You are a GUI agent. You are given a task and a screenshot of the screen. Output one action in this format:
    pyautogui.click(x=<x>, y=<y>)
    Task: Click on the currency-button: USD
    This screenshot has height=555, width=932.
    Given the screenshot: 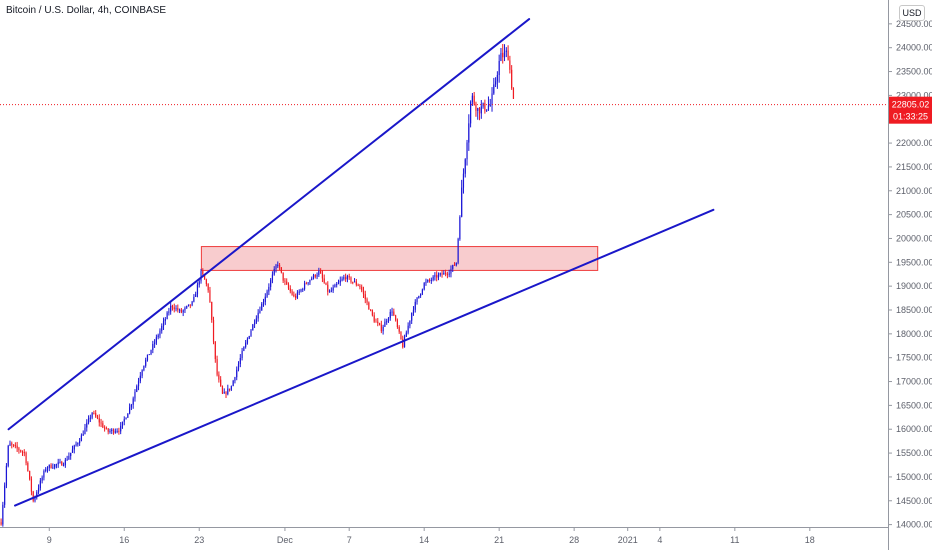 What is the action you would take?
    pyautogui.click(x=912, y=13)
    